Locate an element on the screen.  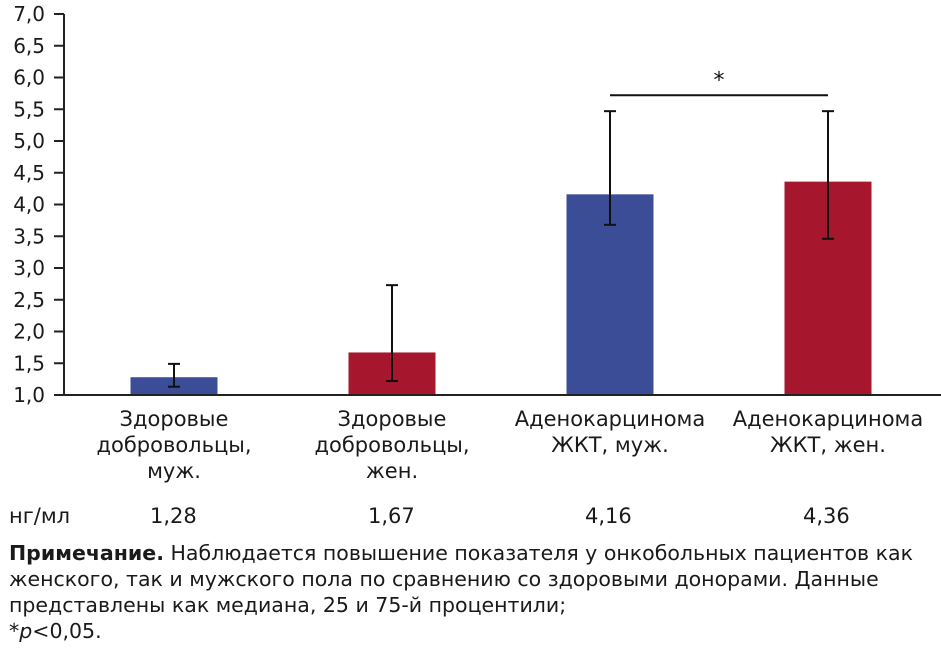
value-label: 1,67 is located at coordinates (391, 516).